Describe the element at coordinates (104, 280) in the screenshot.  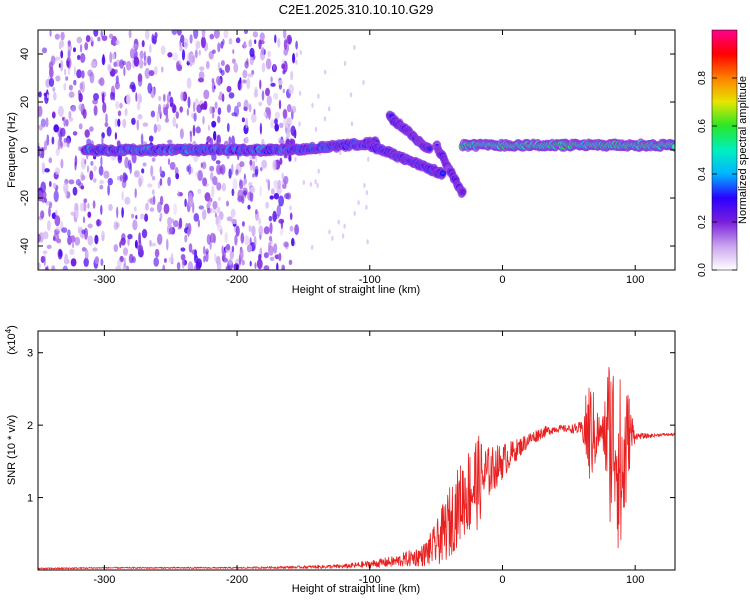
I see `x-tick-label: -300` at that location.